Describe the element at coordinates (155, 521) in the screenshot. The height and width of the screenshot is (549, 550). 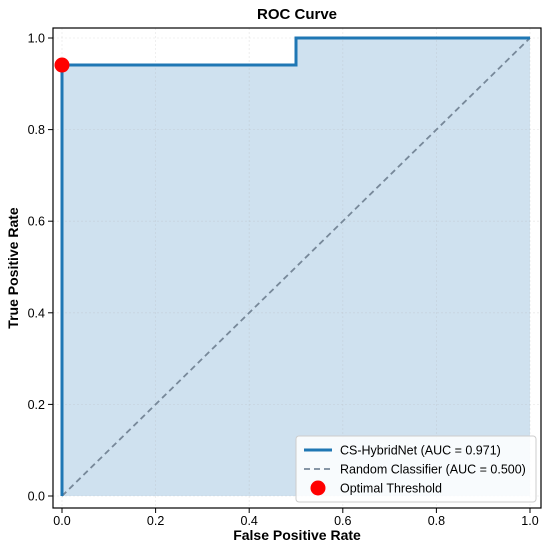
I see `x-tick-label: 0.2` at that location.